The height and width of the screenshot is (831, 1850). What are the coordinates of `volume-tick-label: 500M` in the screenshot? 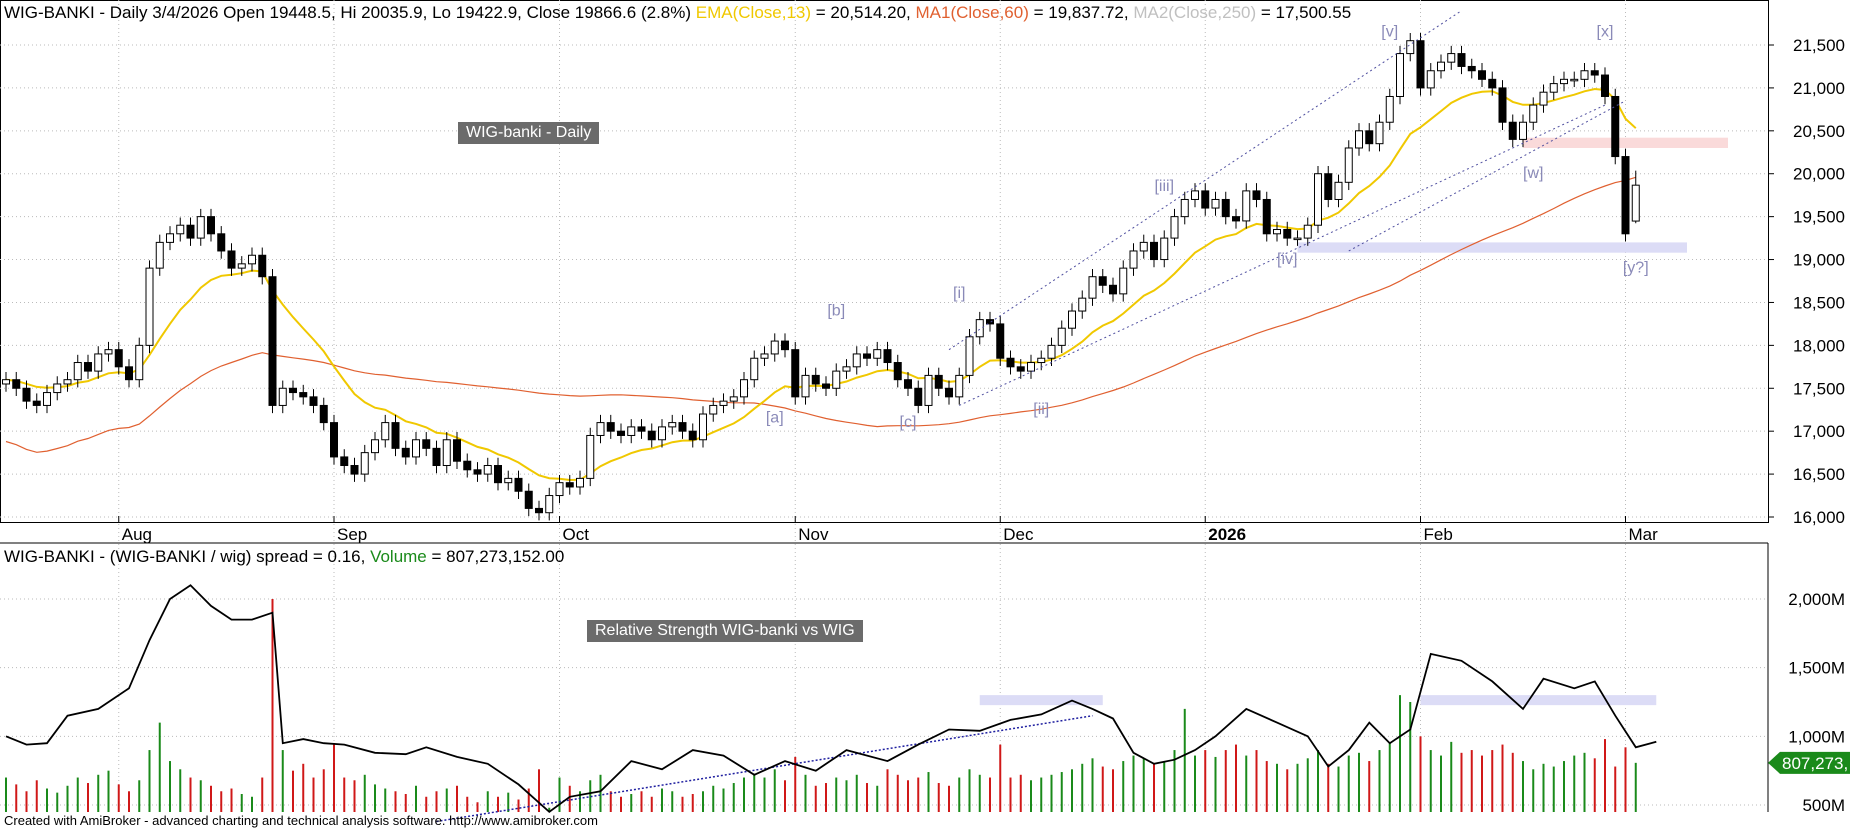 It's located at (1823, 805).